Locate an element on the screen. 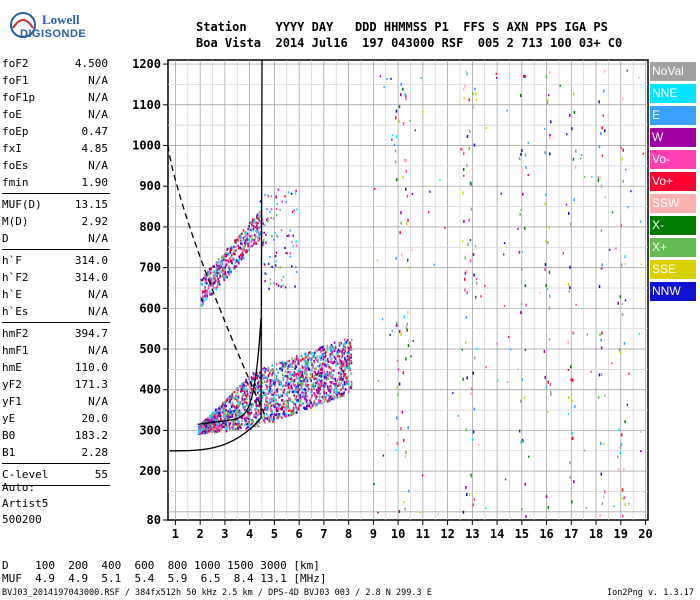 This screenshot has height=600, width=700. x-tick-label: 19 is located at coordinates (621, 534).